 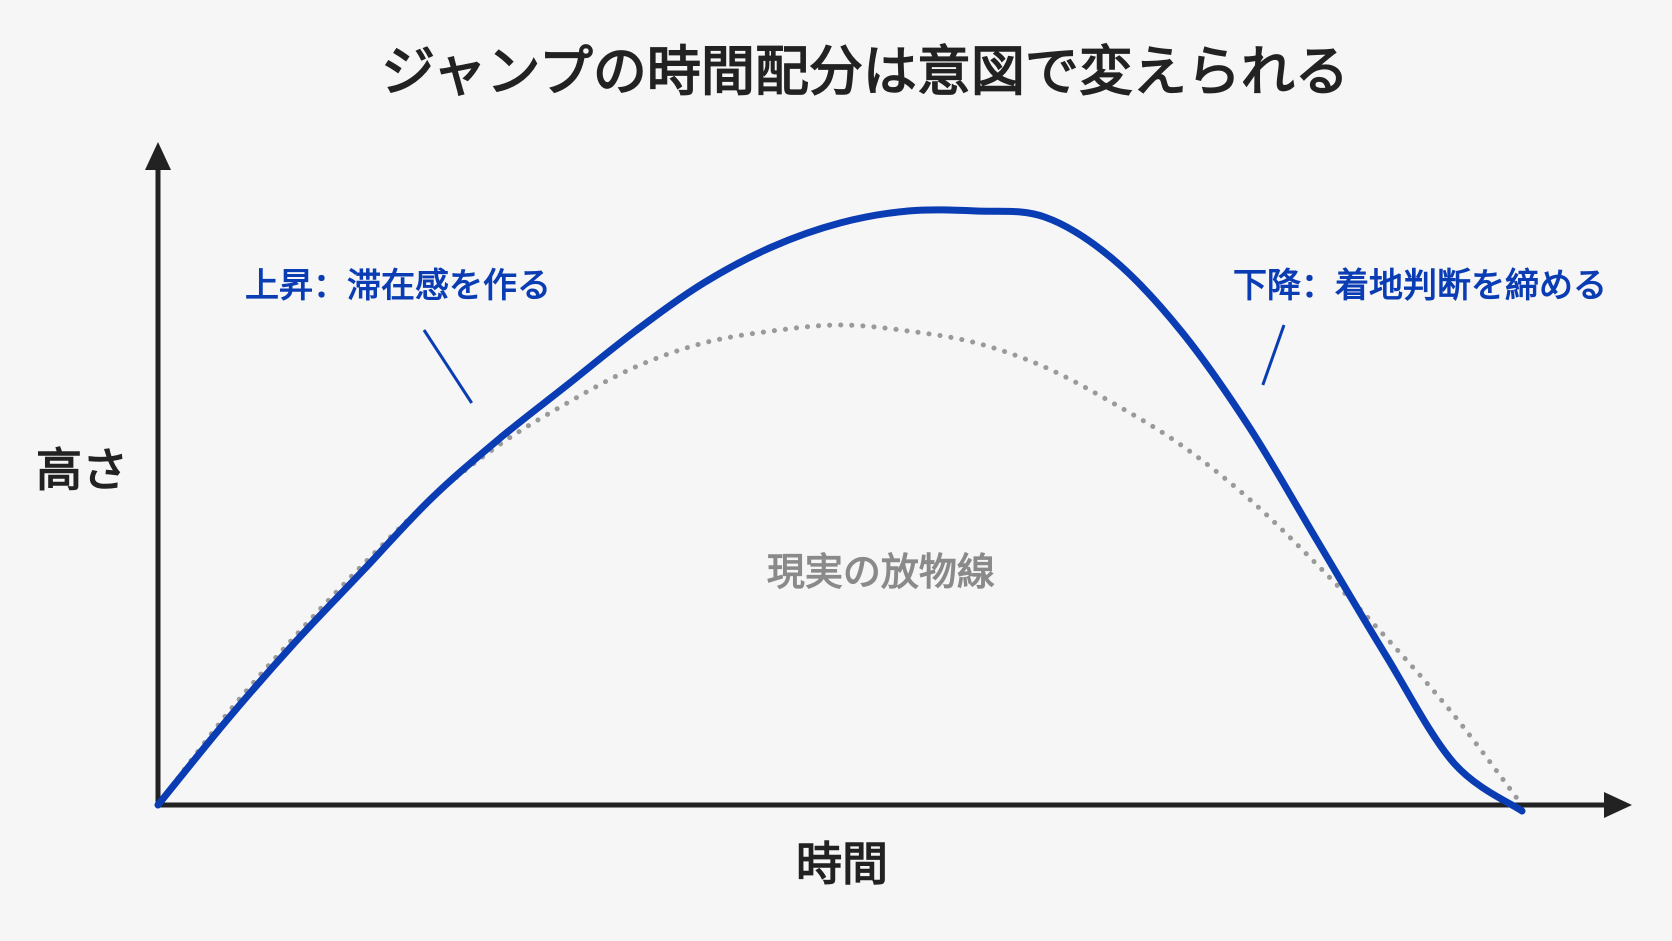 What do you see at coordinates (842, 864) in the screenshot?
I see `x-axis-label: 時間` at bounding box center [842, 864].